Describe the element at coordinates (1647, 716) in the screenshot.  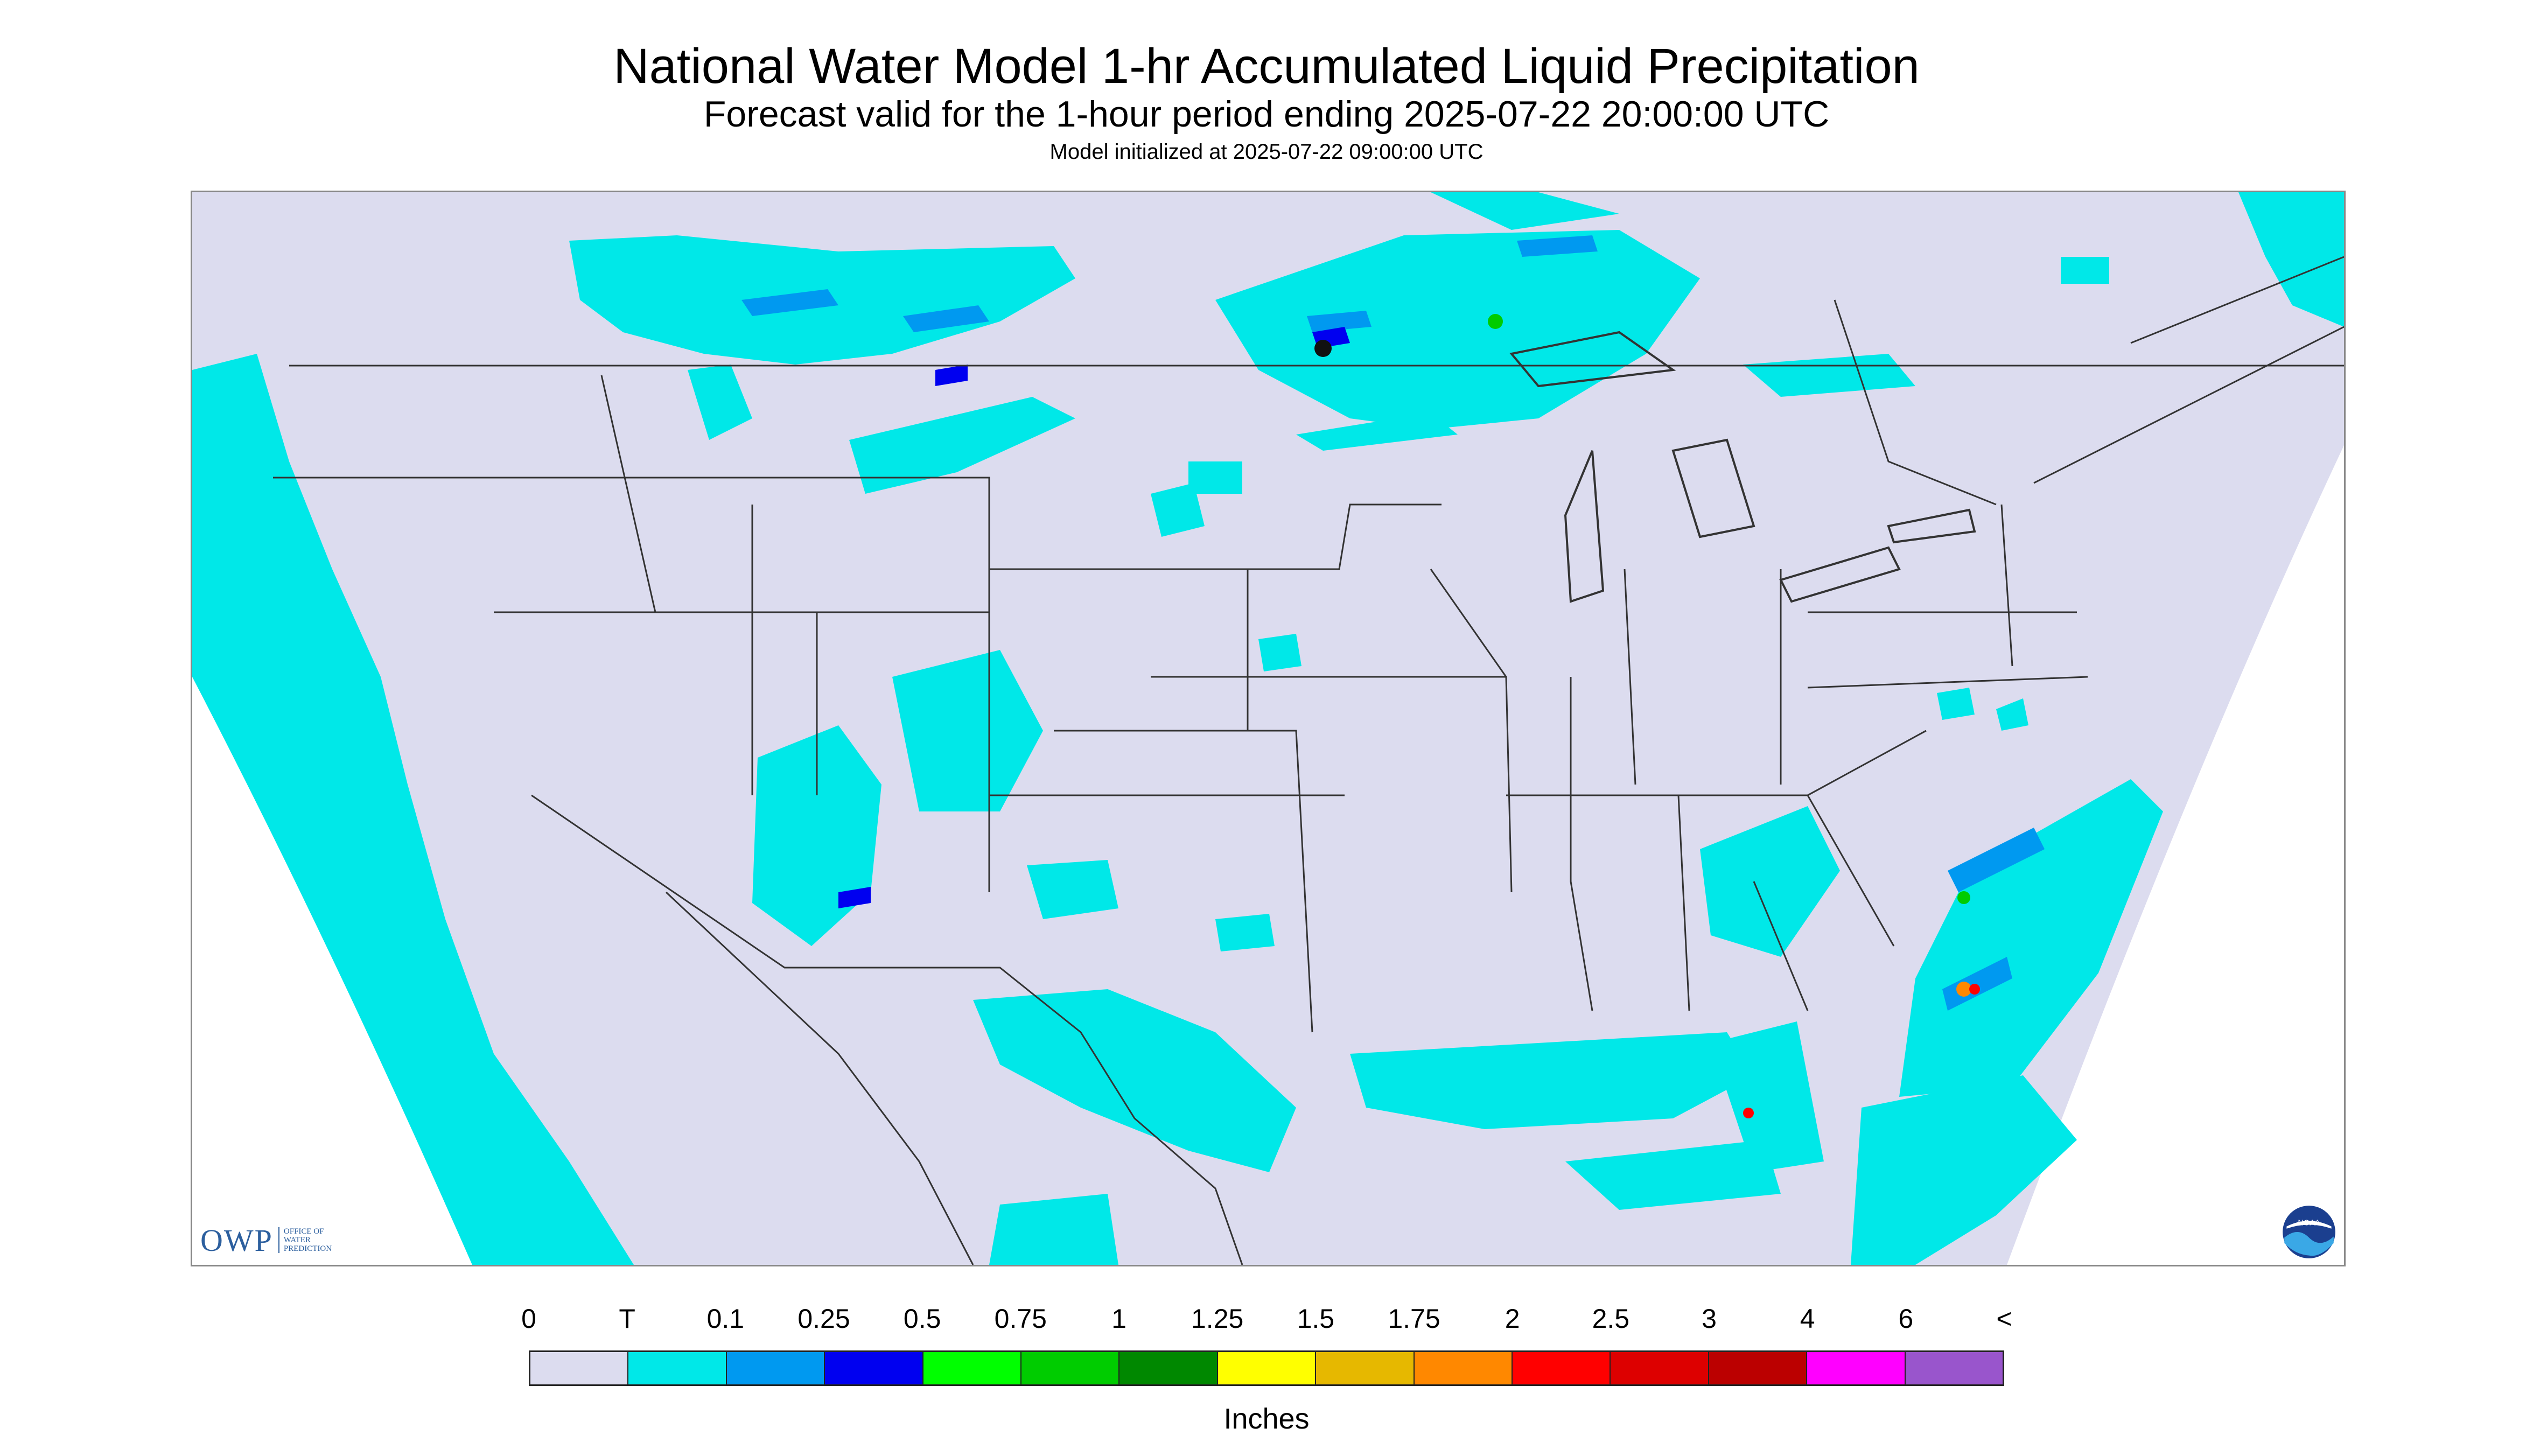
I see `precip-heavy-areas` at that location.